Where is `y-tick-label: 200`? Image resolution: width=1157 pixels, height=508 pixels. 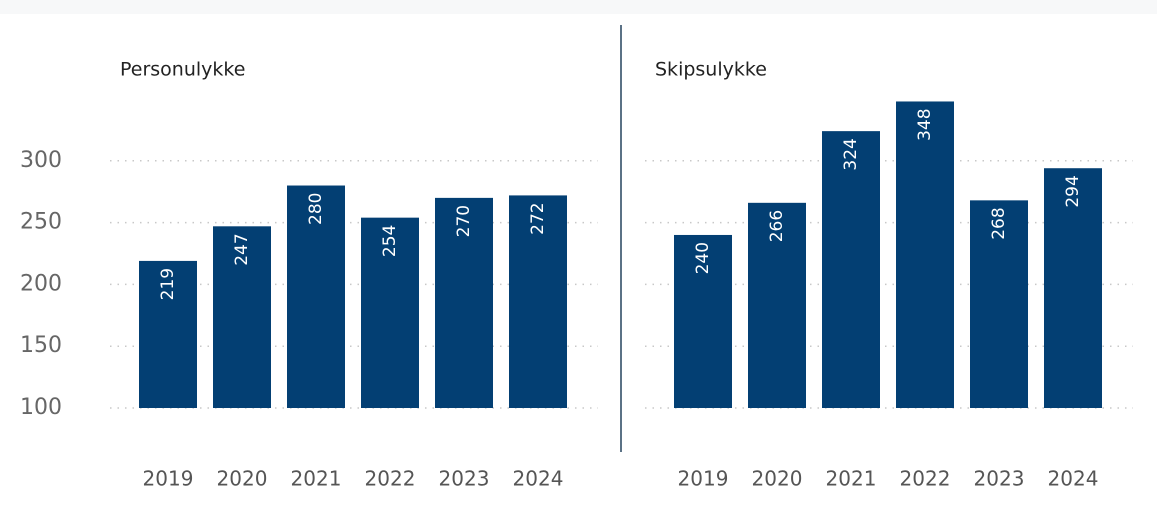 y-tick-label: 200 is located at coordinates (41, 283).